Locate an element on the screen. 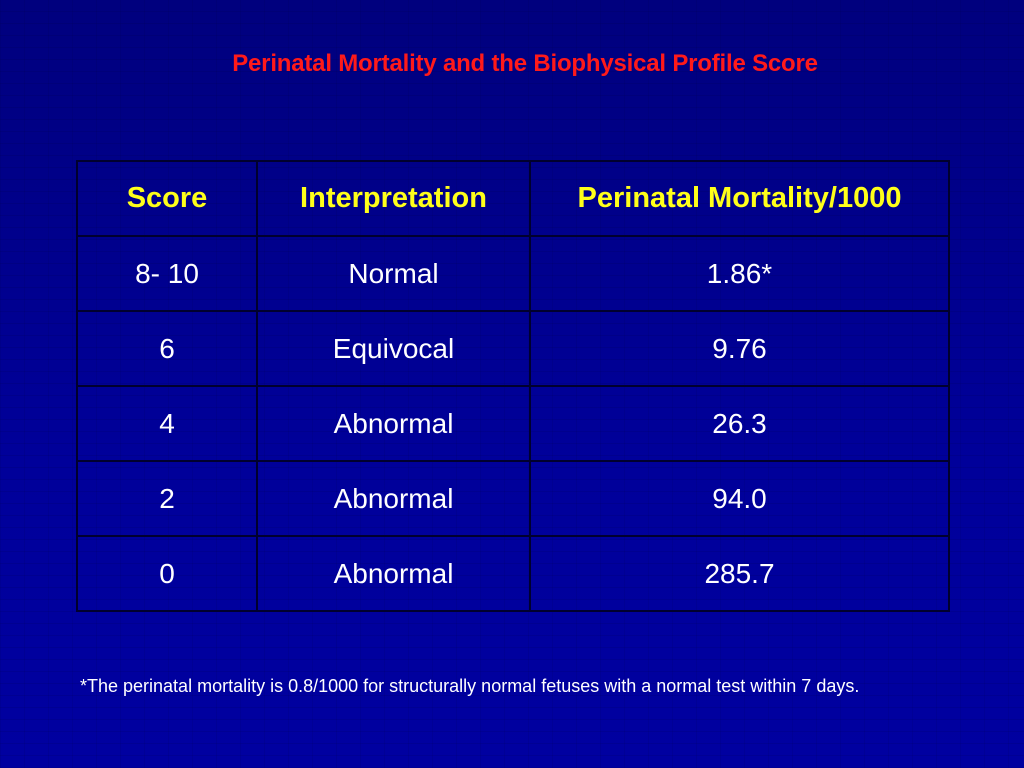 Image resolution: width=1024 pixels, height=768 pixels. table-row: 8- 10 Normal 1.86* is located at coordinates (513, 273).